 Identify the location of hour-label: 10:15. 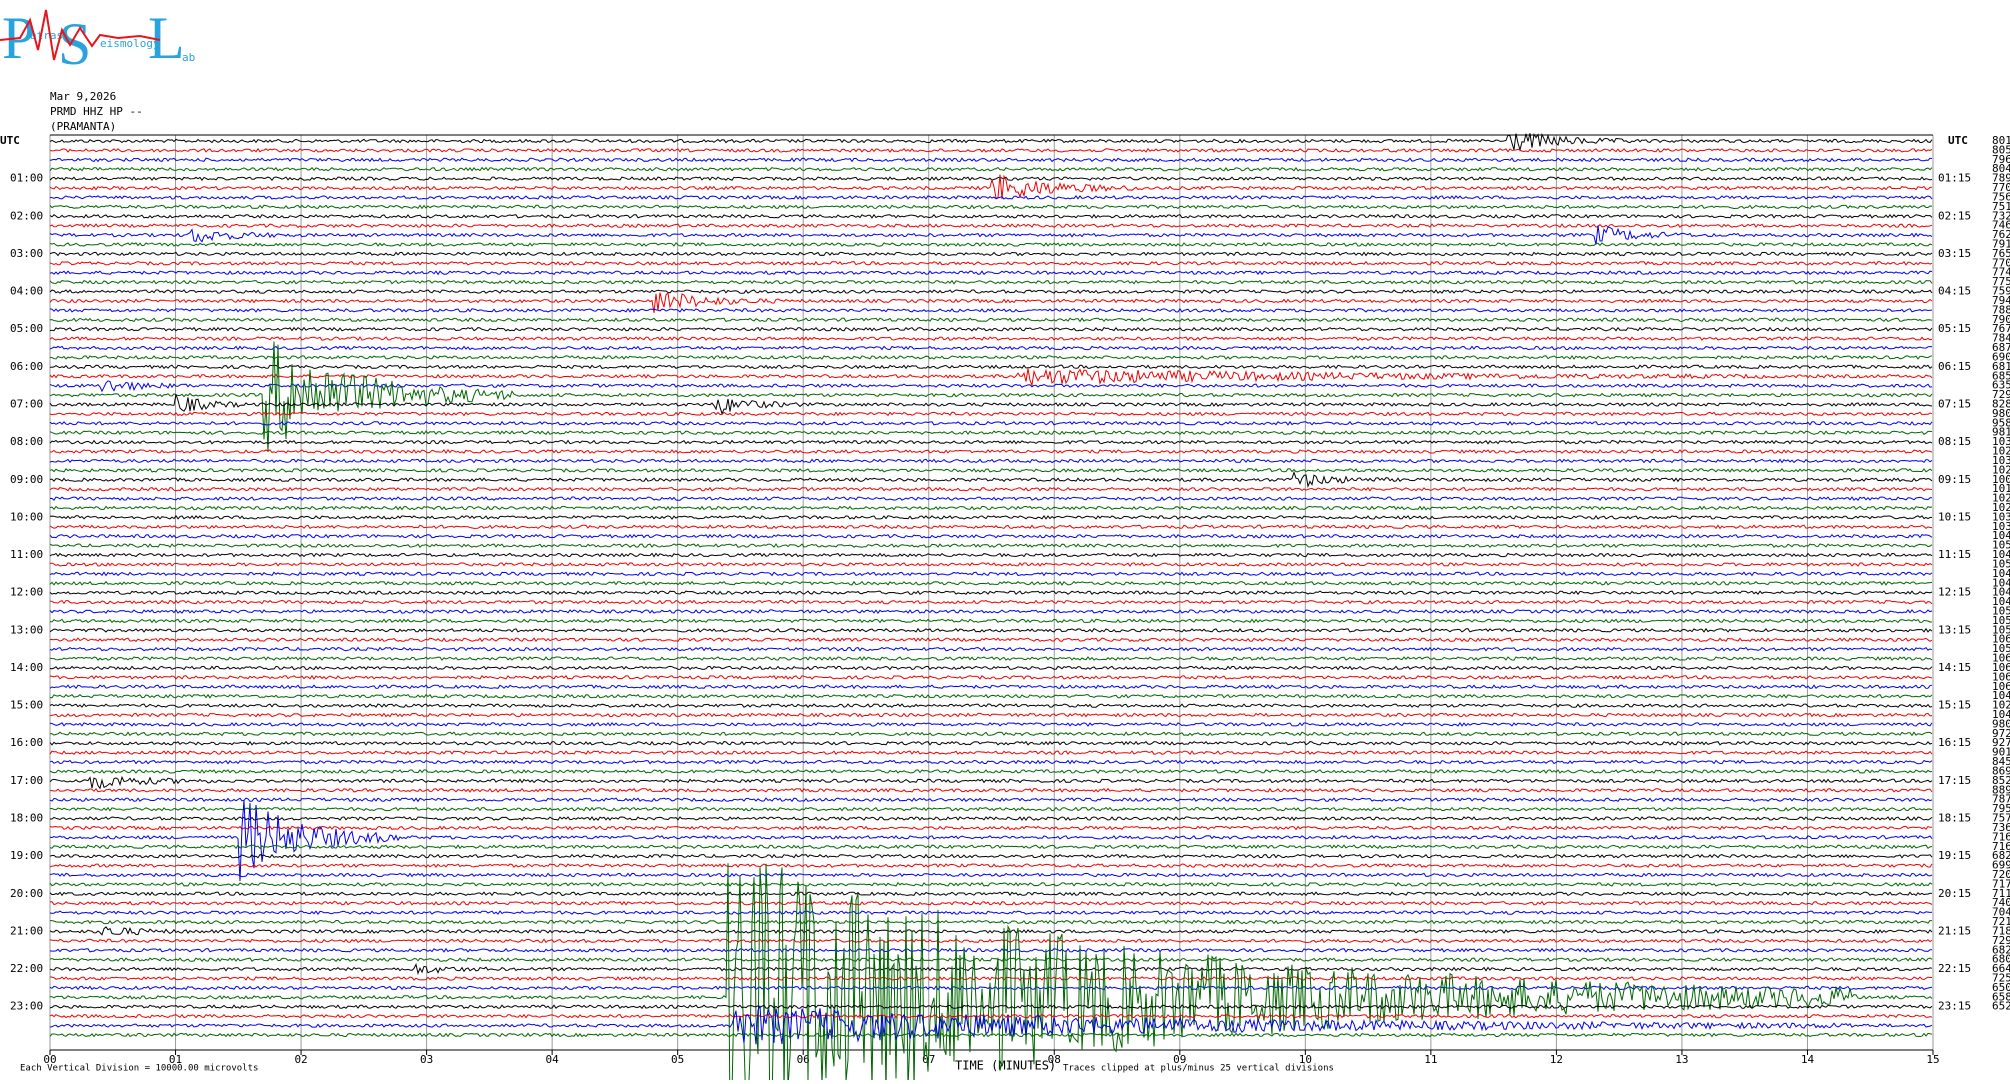
(1954, 516).